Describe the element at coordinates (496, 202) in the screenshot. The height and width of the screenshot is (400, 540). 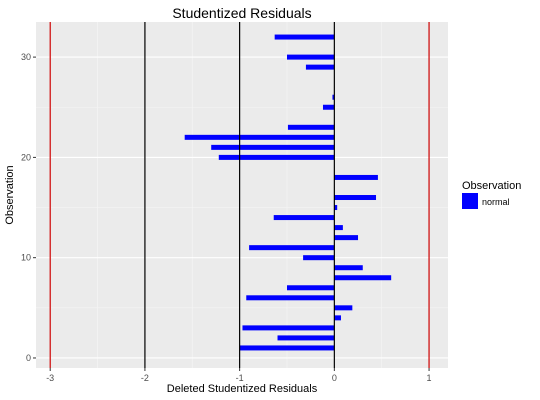
I see `legend-label-normal: normal` at that location.